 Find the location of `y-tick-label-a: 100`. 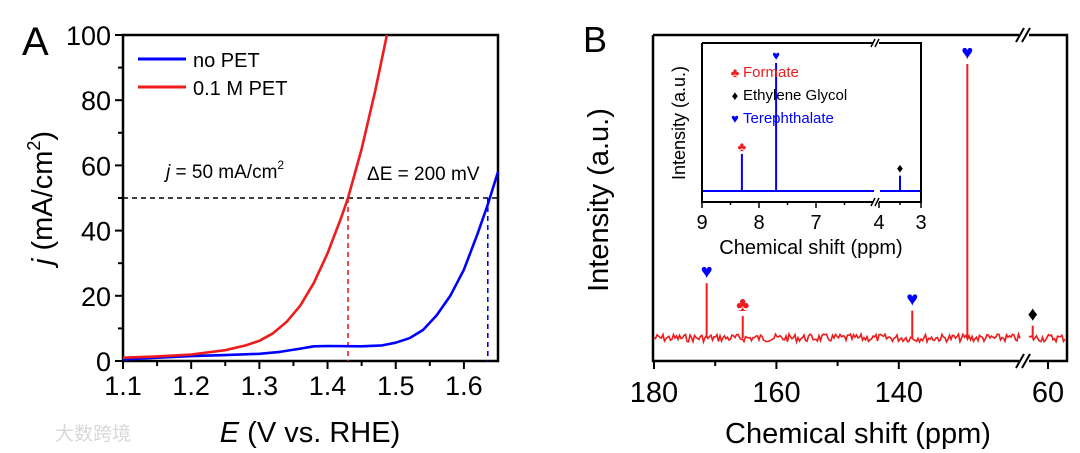

y-tick-label-a: 100 is located at coordinates (88, 36).